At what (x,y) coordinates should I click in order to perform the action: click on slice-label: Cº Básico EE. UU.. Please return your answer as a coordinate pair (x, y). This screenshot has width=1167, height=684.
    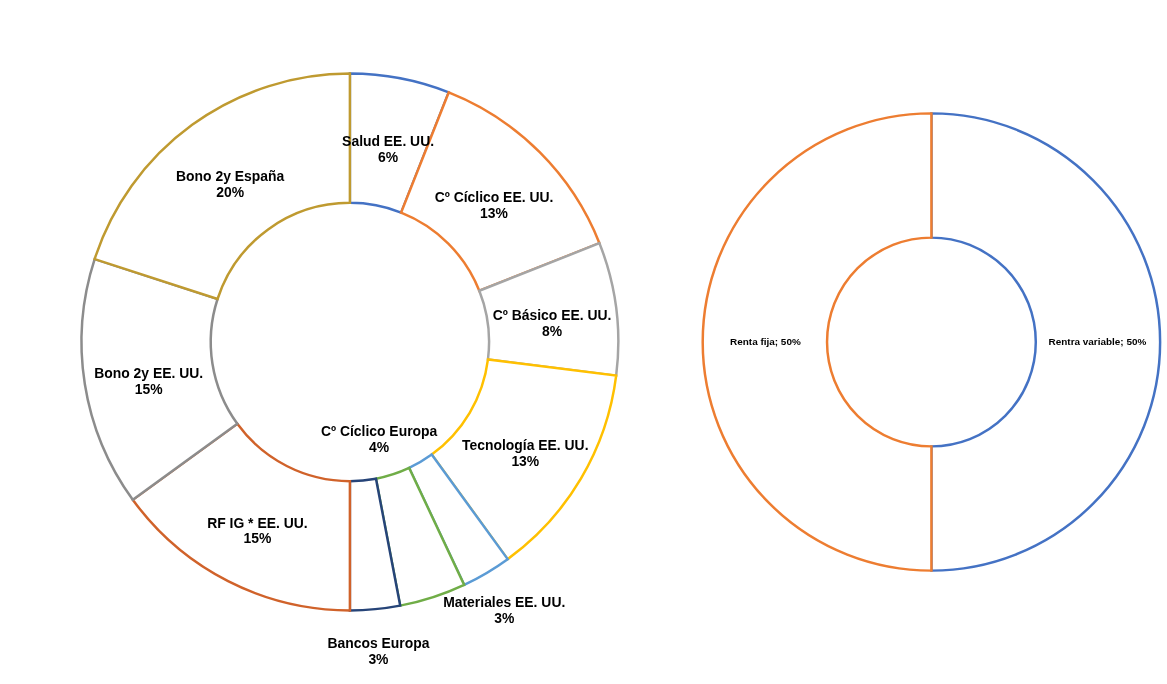
    Looking at the image, I should click on (552, 315).